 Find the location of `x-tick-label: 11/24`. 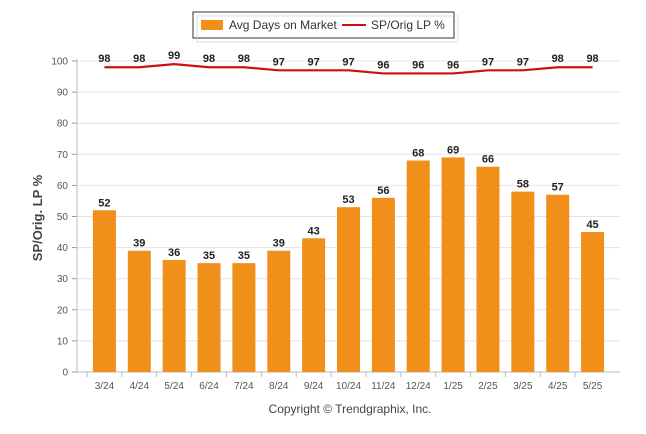

x-tick-label: 11/24 is located at coordinates (383, 386).